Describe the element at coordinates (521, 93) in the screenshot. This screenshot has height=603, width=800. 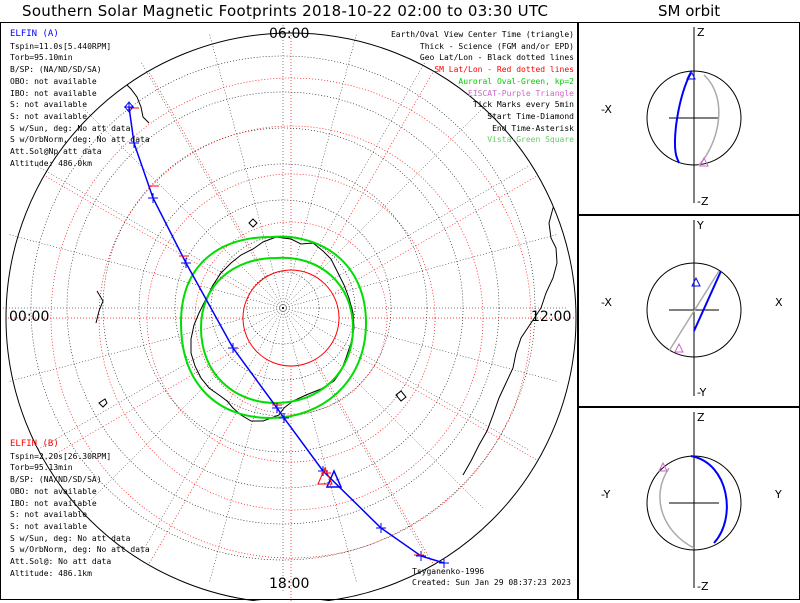
I see `legend-item: EISCAT-Purple Triangle` at that location.